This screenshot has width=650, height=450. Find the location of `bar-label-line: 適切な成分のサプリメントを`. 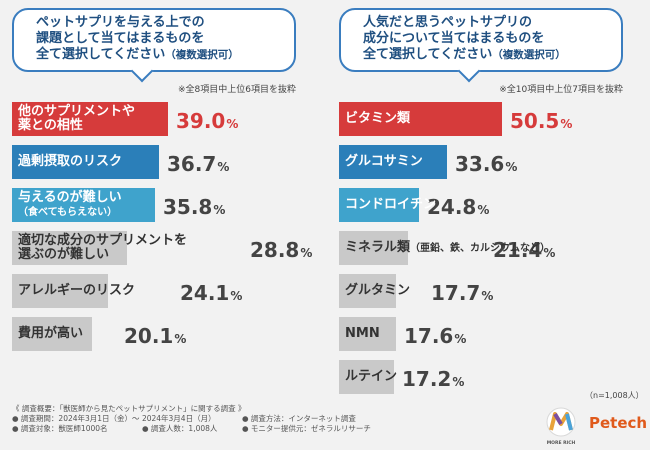

bar-label-line: 適切な成分のサプリメントを is located at coordinates (103, 240).